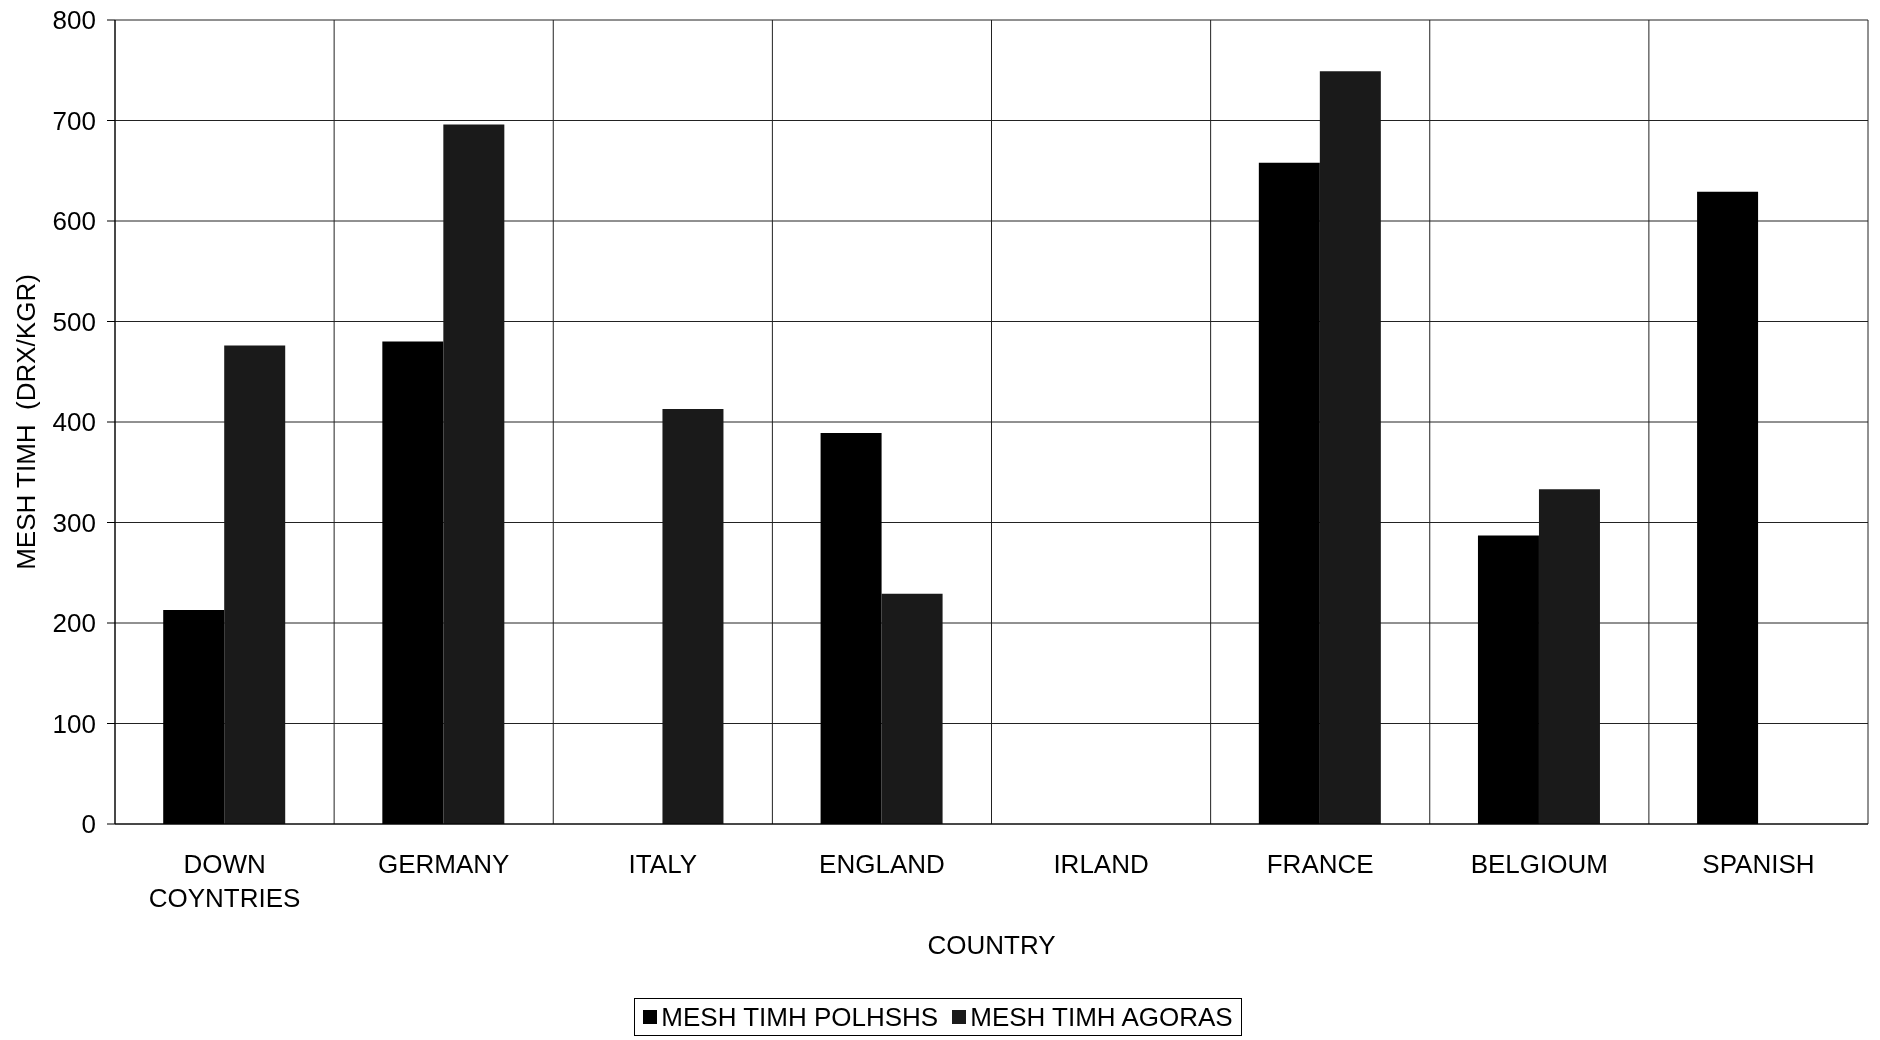  What do you see at coordinates (26, 422) in the screenshot?
I see `y-axis-title: MESH TIMH (DRX/KGR)` at bounding box center [26, 422].